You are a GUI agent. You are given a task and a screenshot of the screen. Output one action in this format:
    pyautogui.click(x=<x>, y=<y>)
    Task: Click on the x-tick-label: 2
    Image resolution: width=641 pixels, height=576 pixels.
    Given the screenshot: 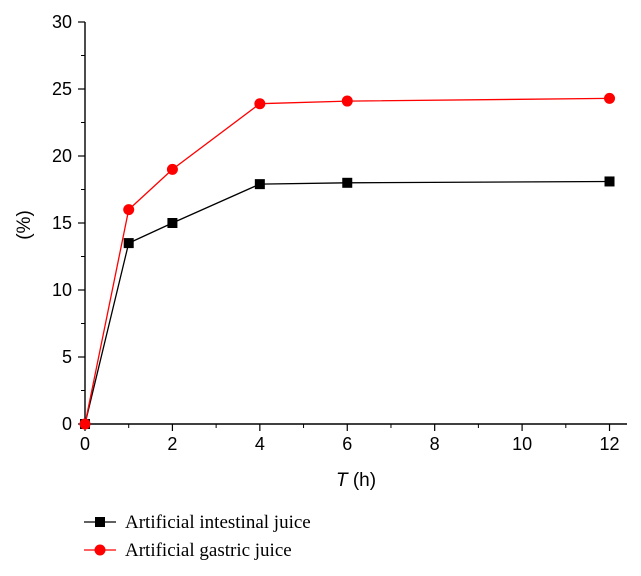 What is the action you would take?
    pyautogui.click(x=172, y=444)
    